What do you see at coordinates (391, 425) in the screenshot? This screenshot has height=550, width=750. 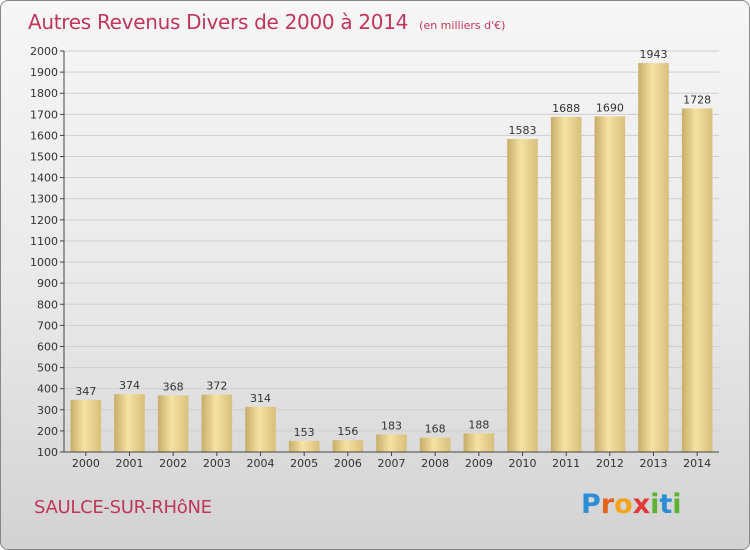 I see `data-label: 183` at bounding box center [391, 425].